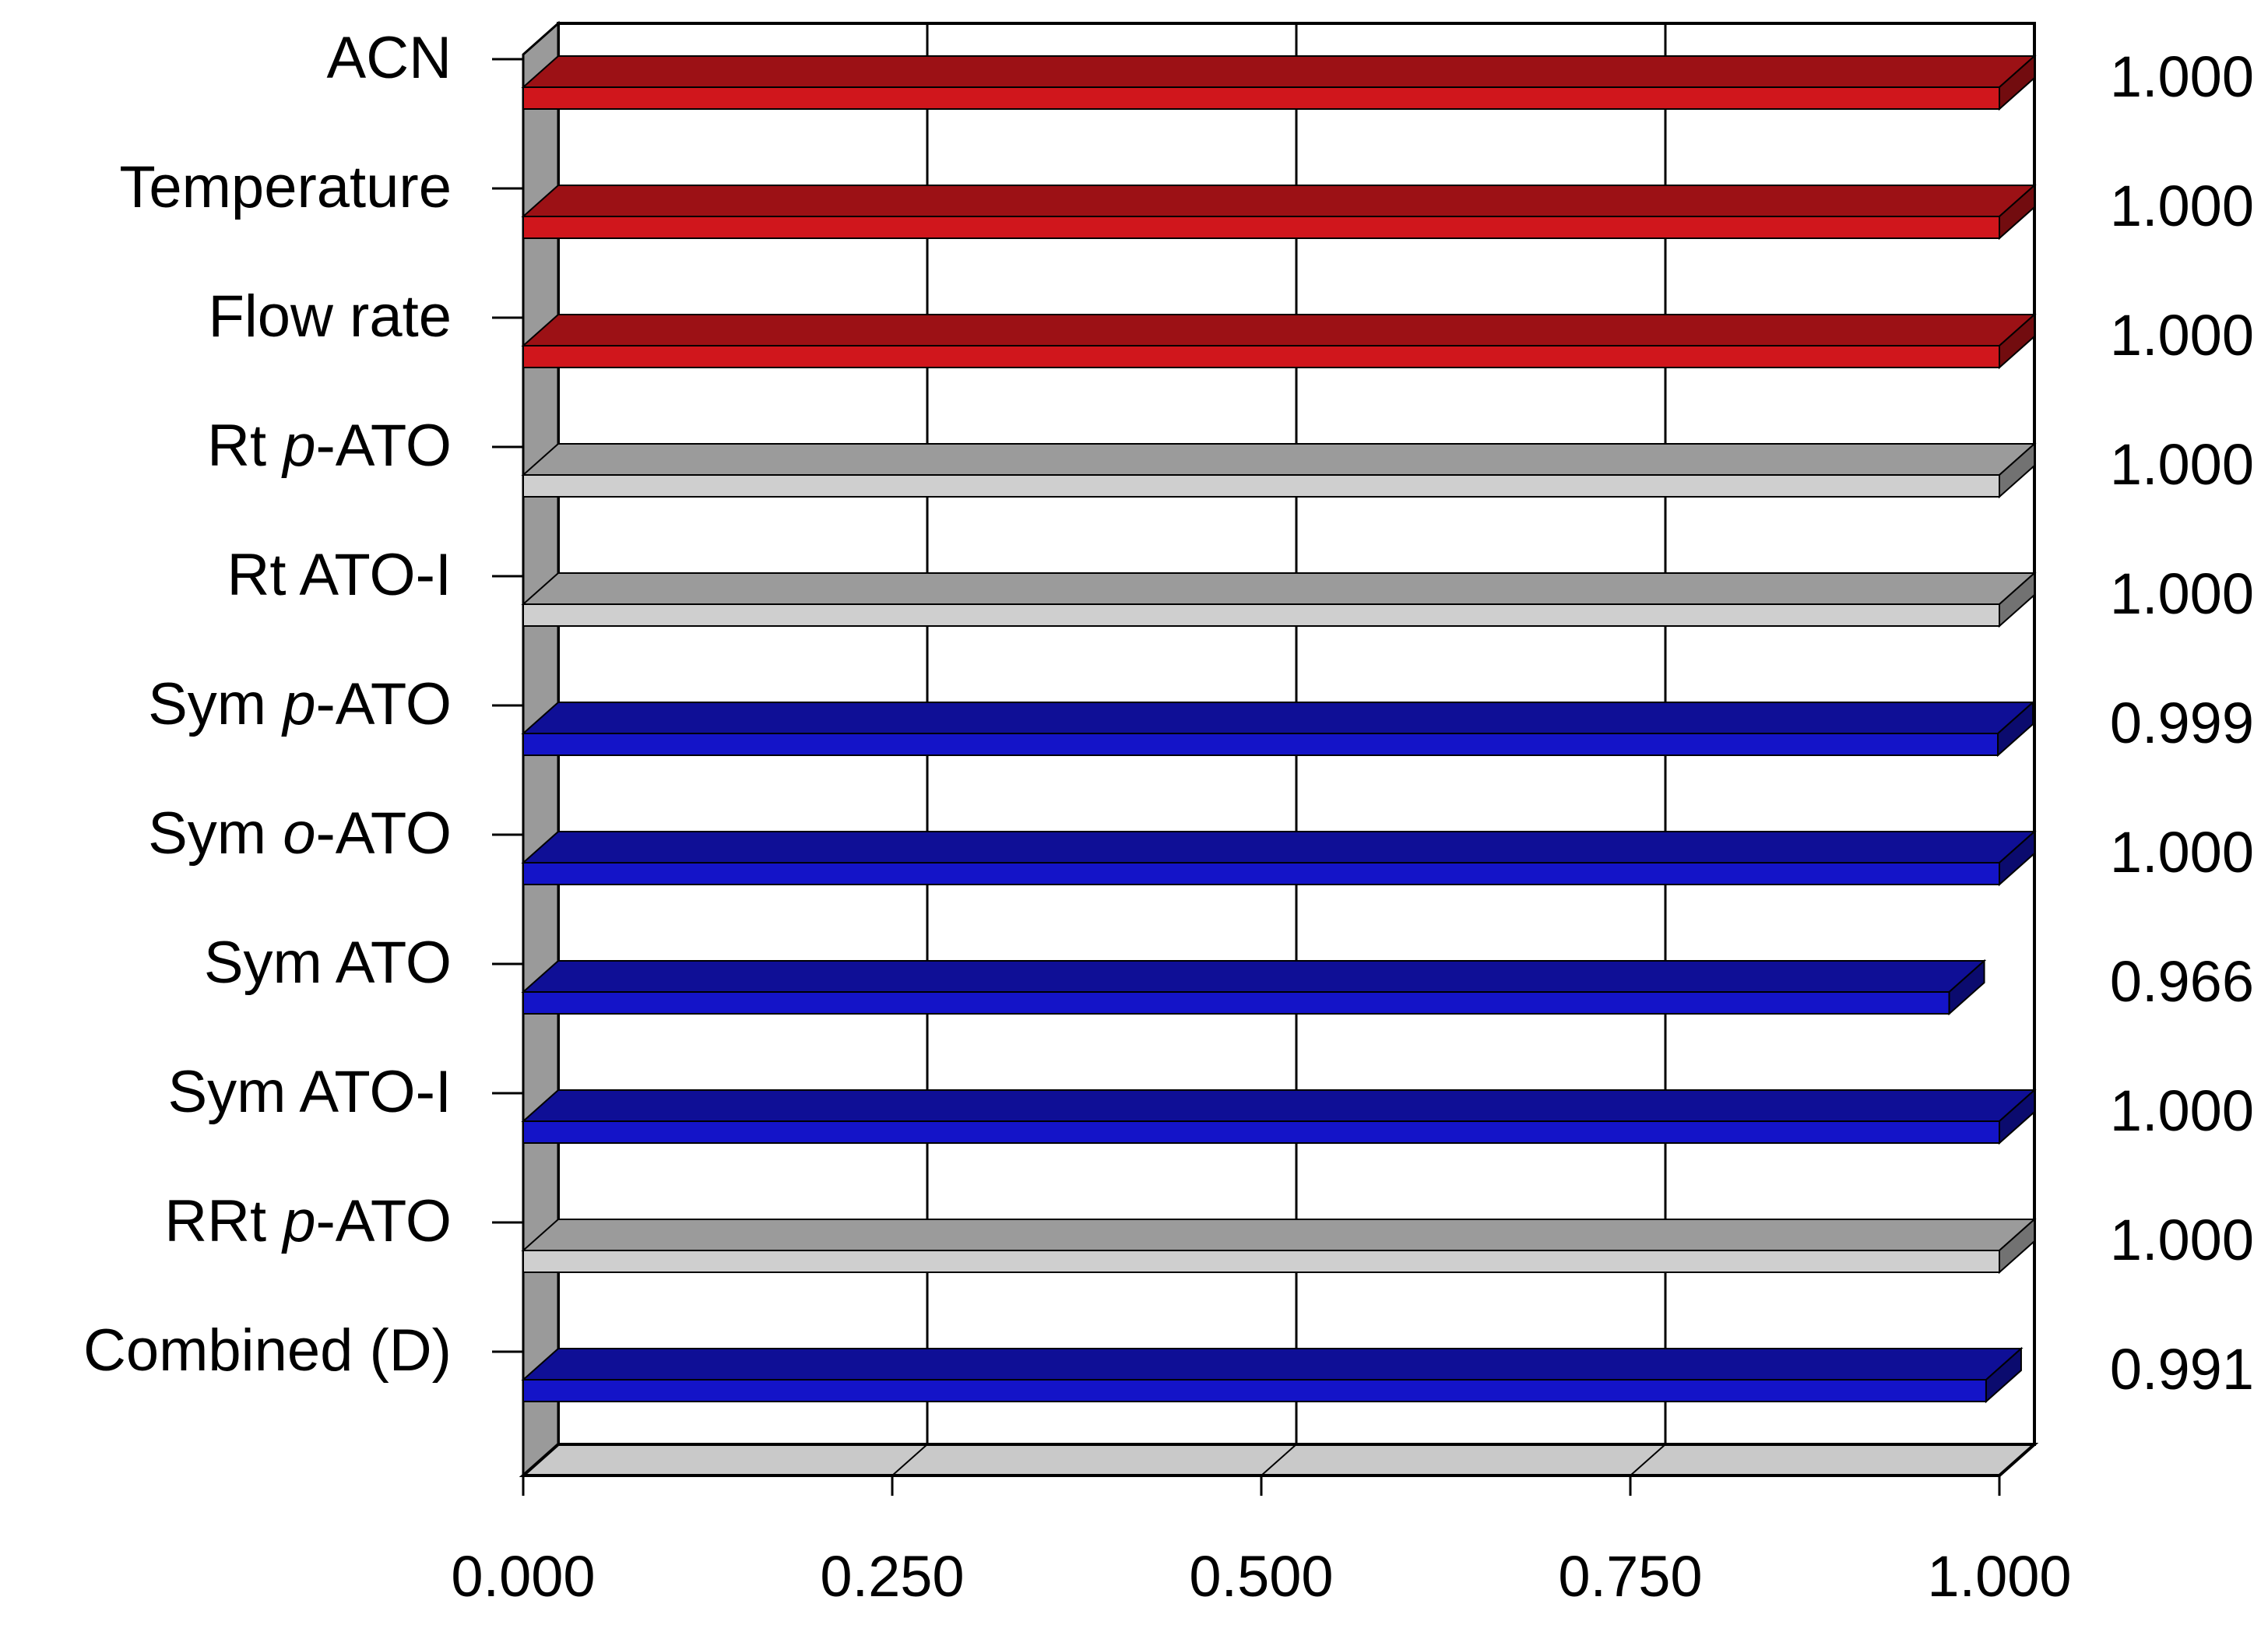 This screenshot has width=2268, height=1625. What do you see at coordinates (300, 834) in the screenshot?
I see `category-label: Sym o-ATO` at bounding box center [300, 834].